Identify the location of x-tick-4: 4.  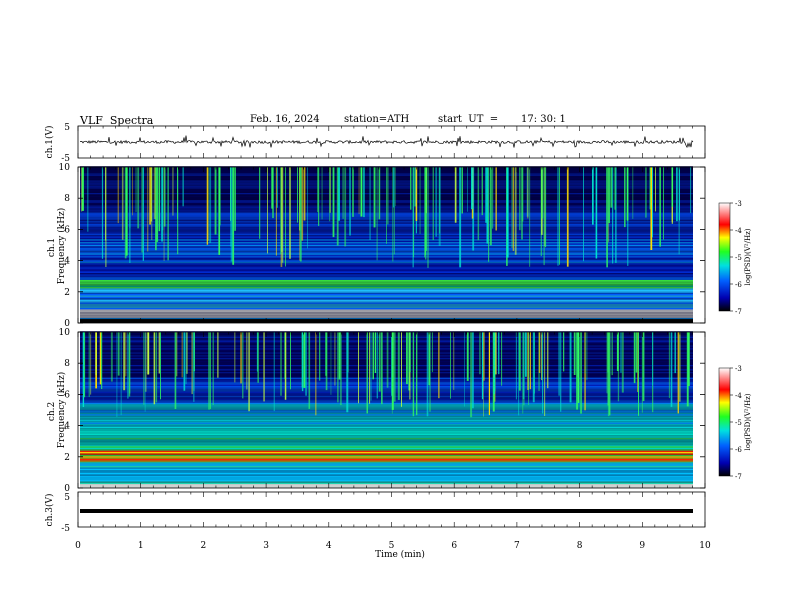
(329, 546).